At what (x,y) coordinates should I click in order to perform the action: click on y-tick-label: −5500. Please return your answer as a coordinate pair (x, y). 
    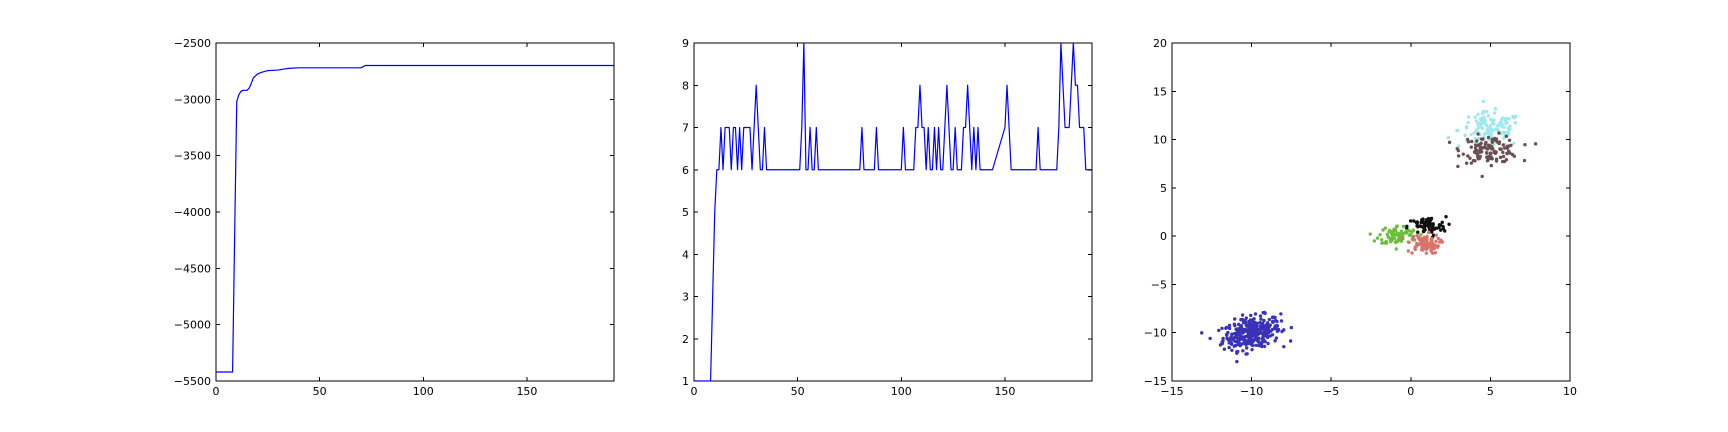
    Looking at the image, I should click on (192, 381).